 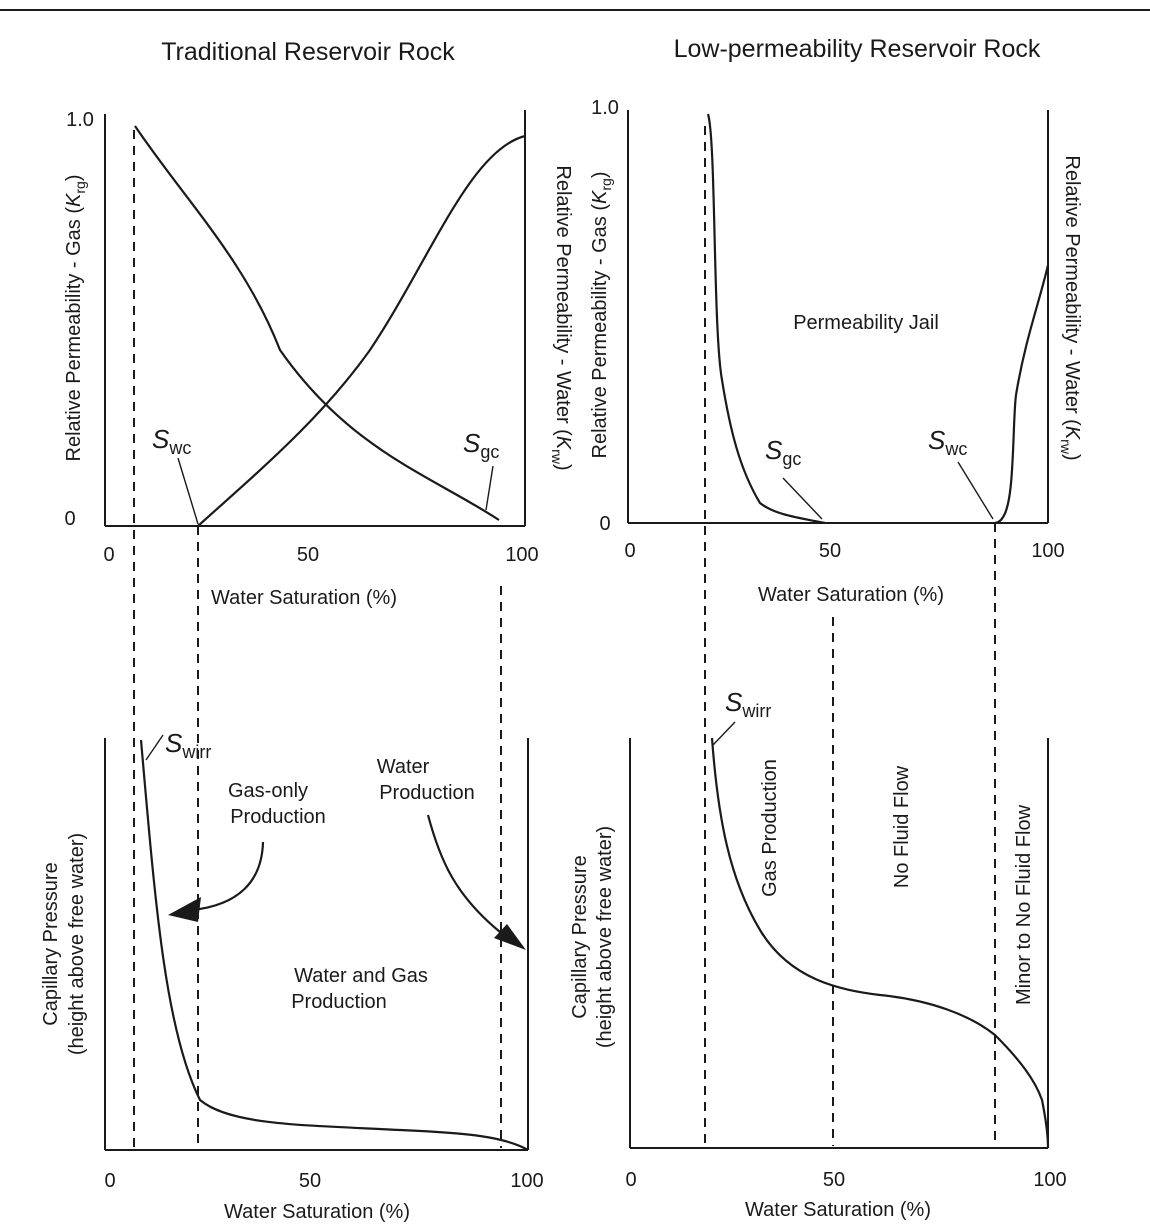 I want to click on gas-only-arrow, so click(x=228, y=876).